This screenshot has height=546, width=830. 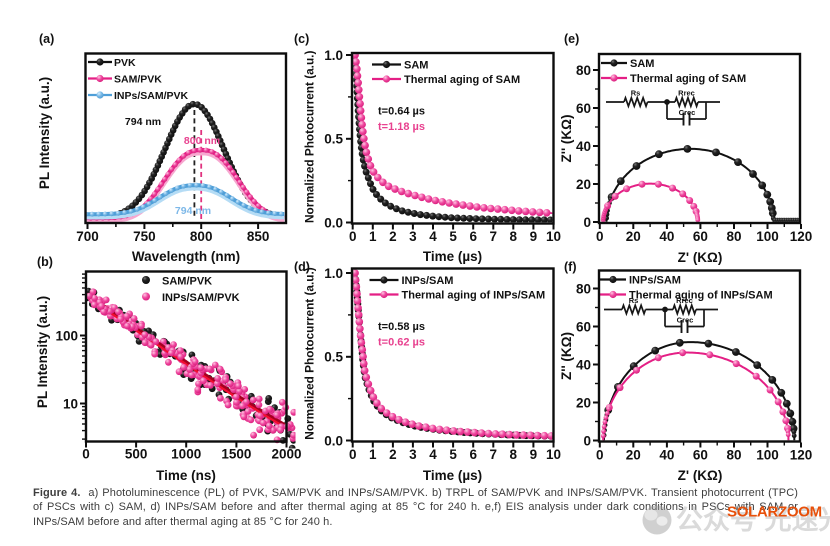 What do you see at coordinates (45, 262) in the screenshot?
I see `svg-text: (b)` at bounding box center [45, 262].